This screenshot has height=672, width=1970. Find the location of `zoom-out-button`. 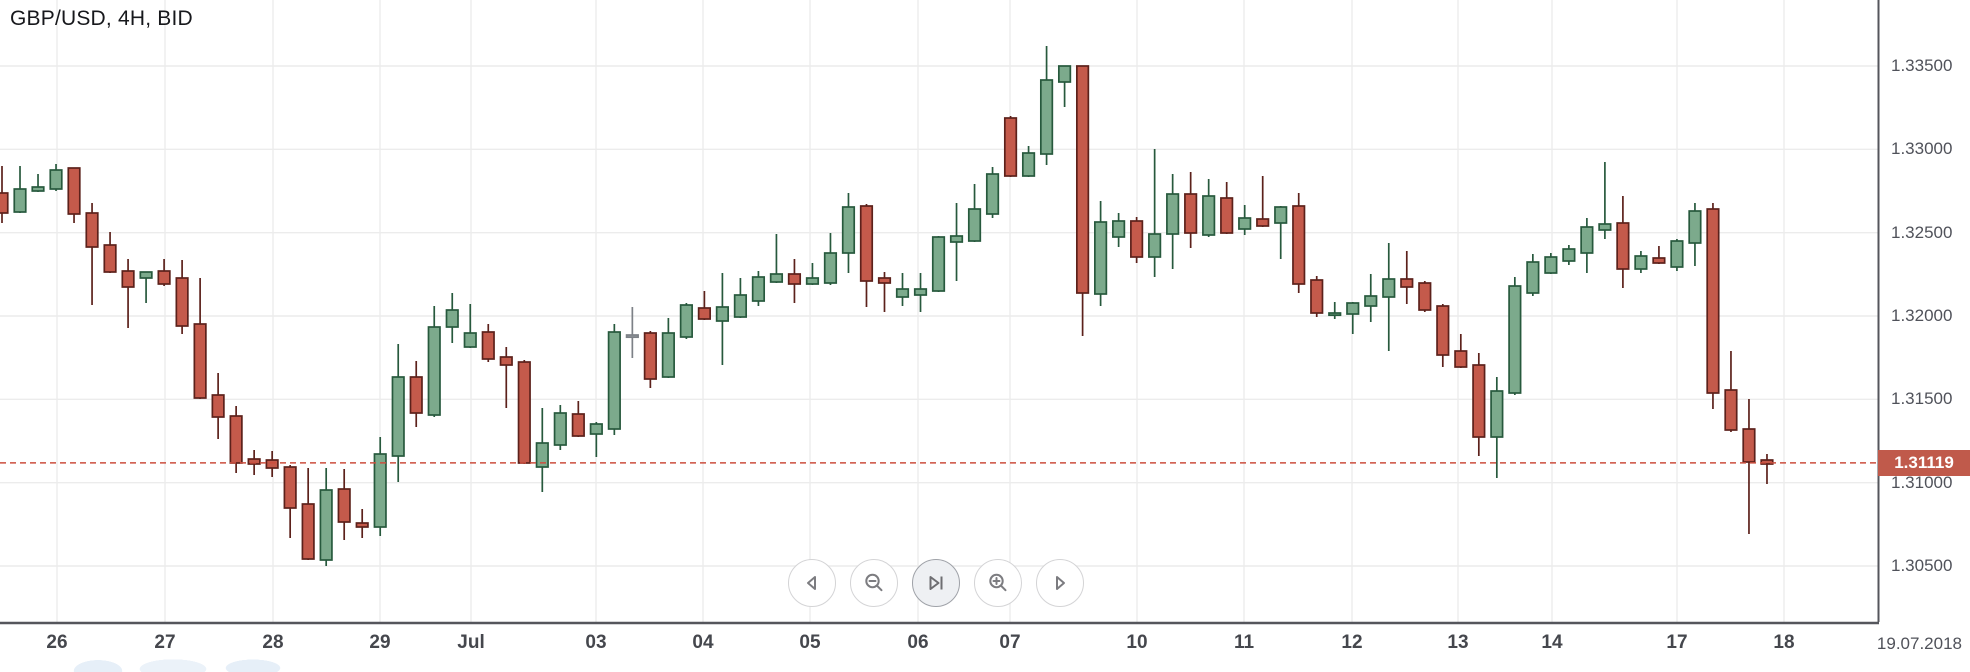

zoom-out-button is located at coordinates (874, 583).